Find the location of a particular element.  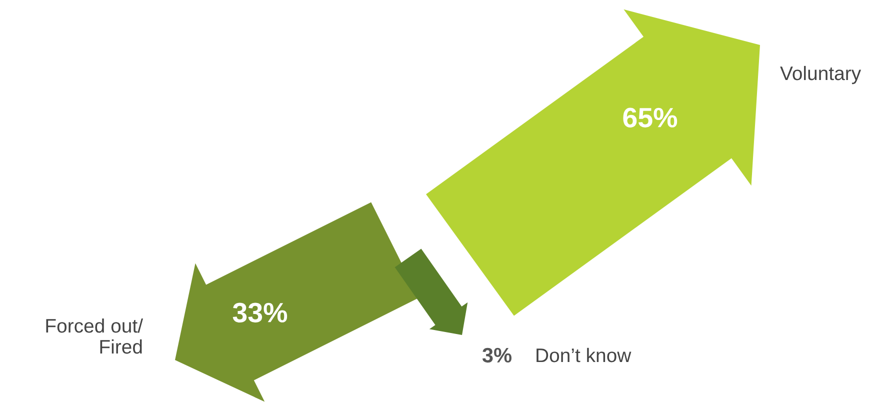

data-label: 33% is located at coordinates (260, 312).